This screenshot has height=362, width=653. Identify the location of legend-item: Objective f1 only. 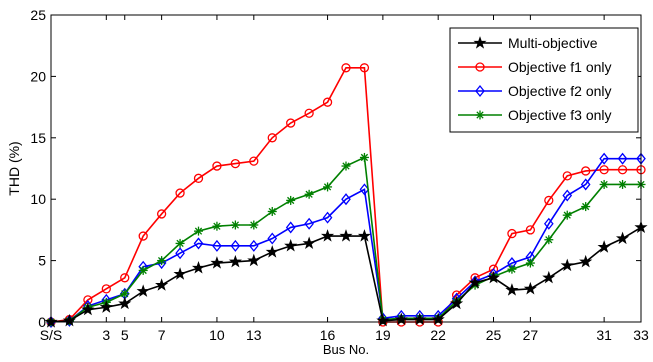
(535, 67).